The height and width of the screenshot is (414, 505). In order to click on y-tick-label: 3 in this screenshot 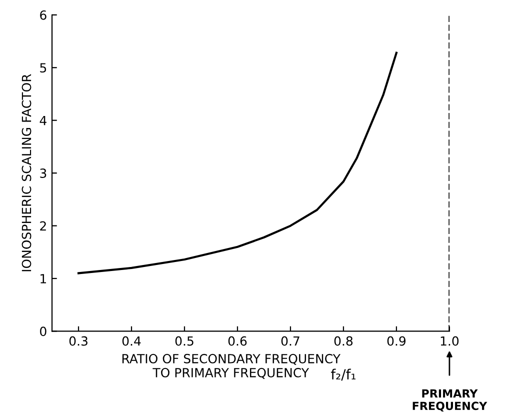, I will do `click(43, 173)`.